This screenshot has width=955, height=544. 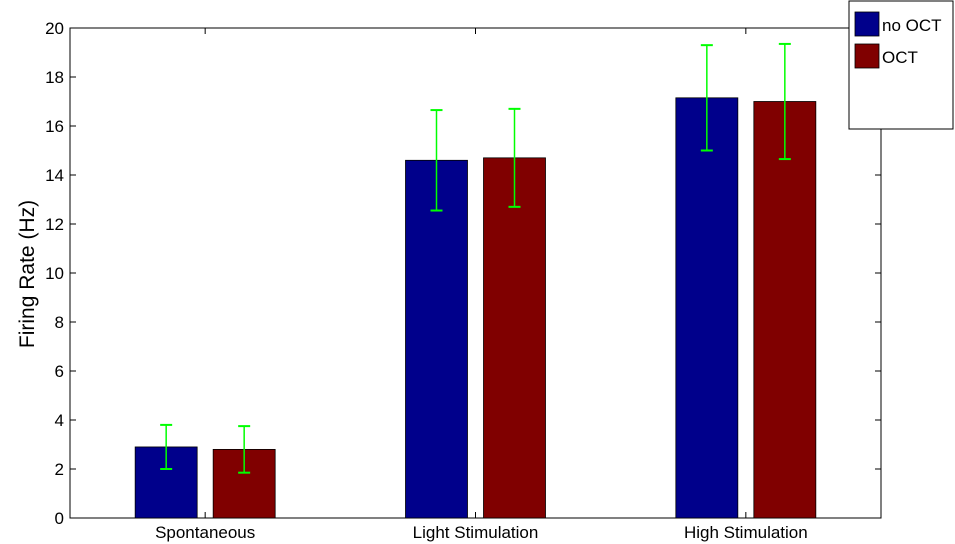 I want to click on y-tick-label: 2, so click(x=59, y=469).